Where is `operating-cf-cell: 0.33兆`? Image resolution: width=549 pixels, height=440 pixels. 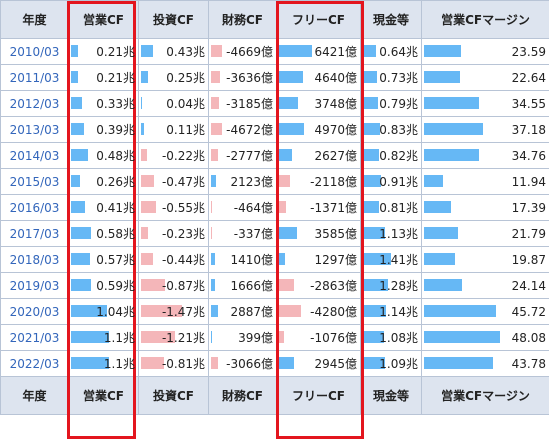
operating-cf-cell: 0.33兆 is located at coordinates (103, 103).